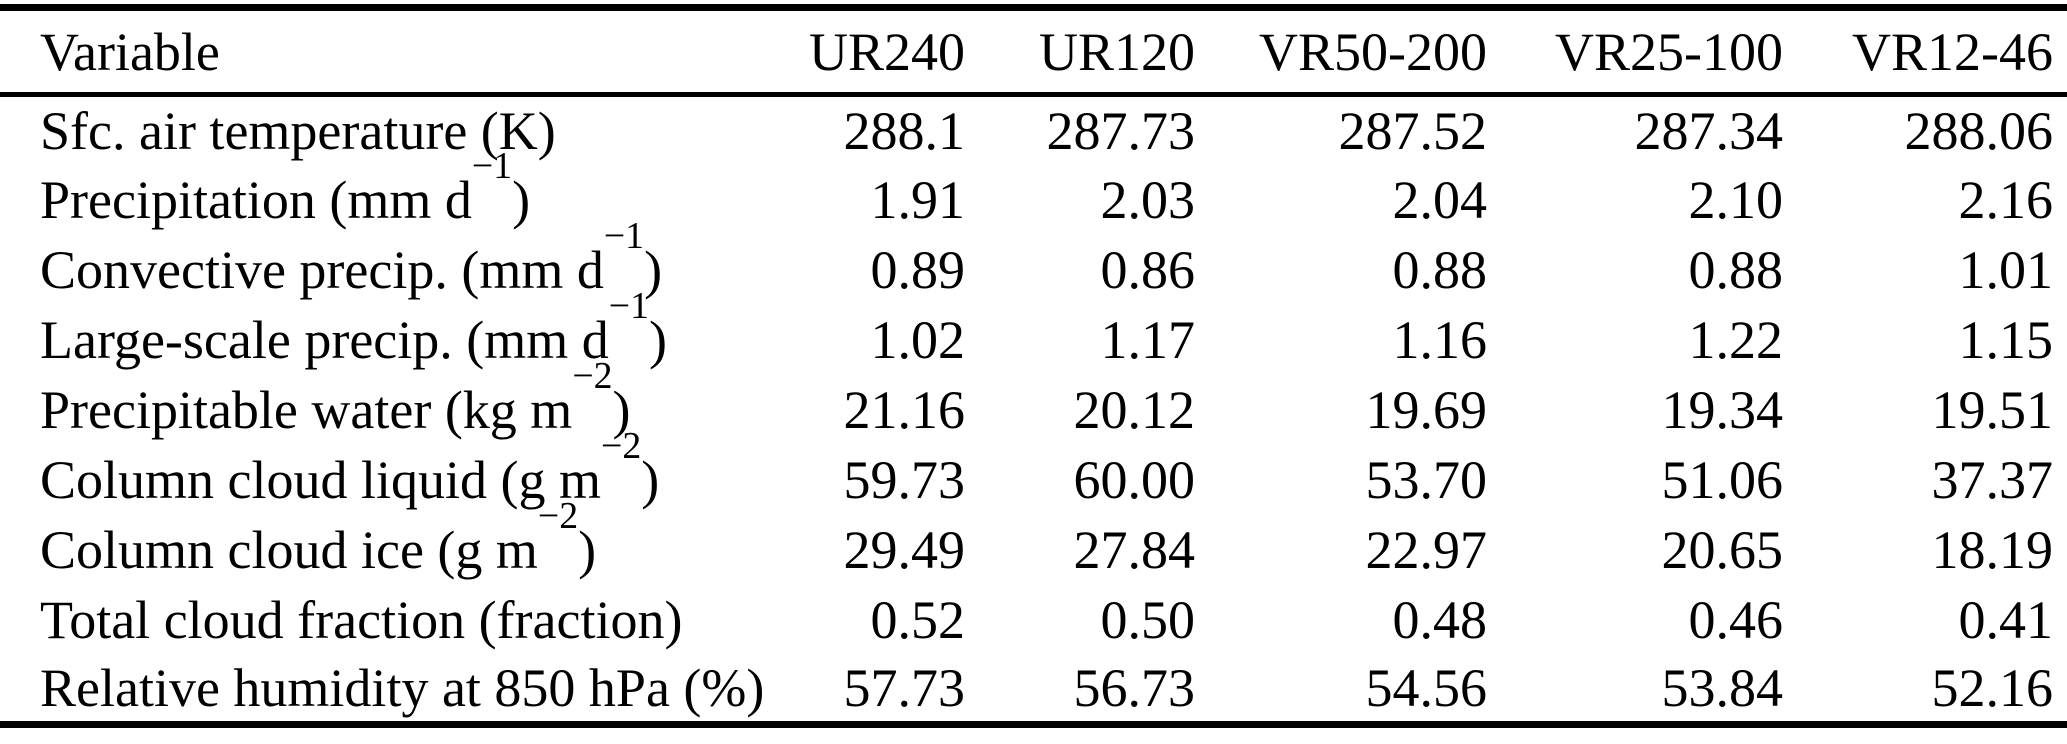 The width and height of the screenshot is (2067, 744). Describe the element at coordinates (306, 409) in the screenshot. I see `variable-label: Precipitable water (kg m` at that location.